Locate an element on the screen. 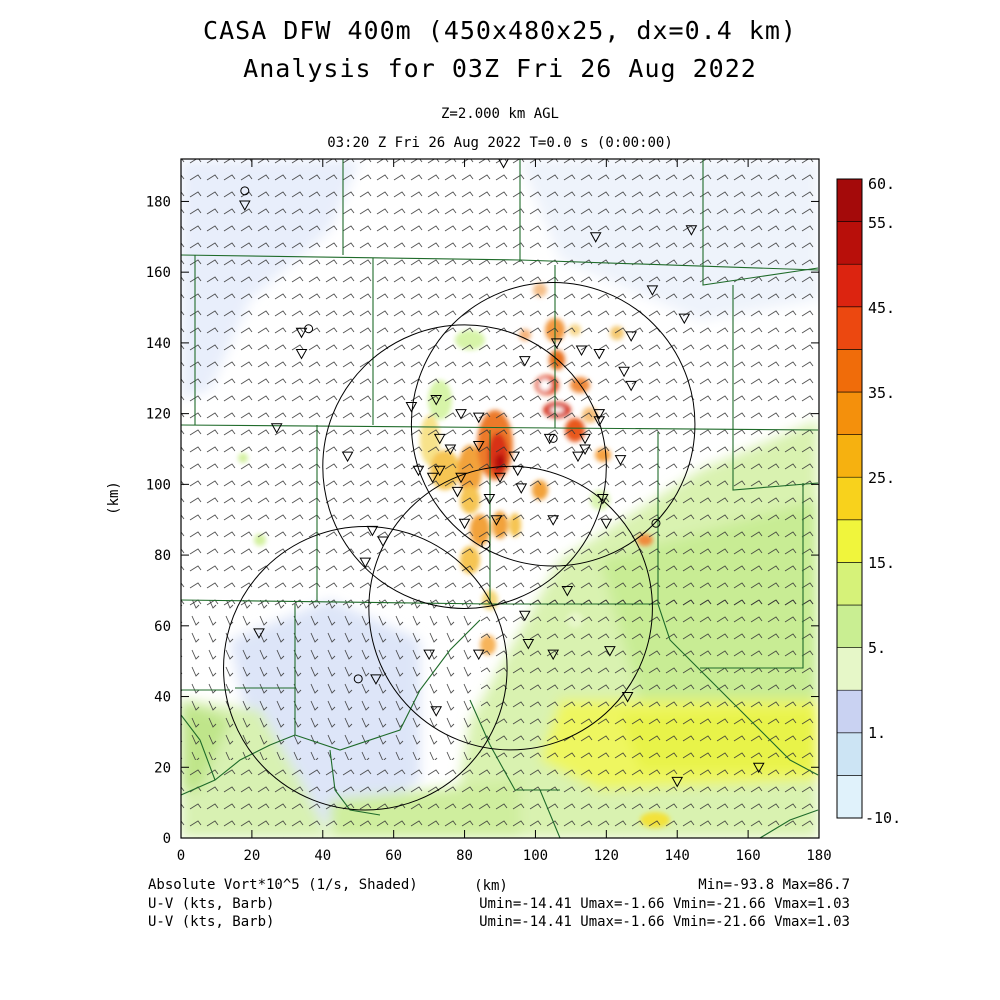 This screenshot has height=1000, width=1000. x-tick-label: 120 is located at coordinates (606, 856).